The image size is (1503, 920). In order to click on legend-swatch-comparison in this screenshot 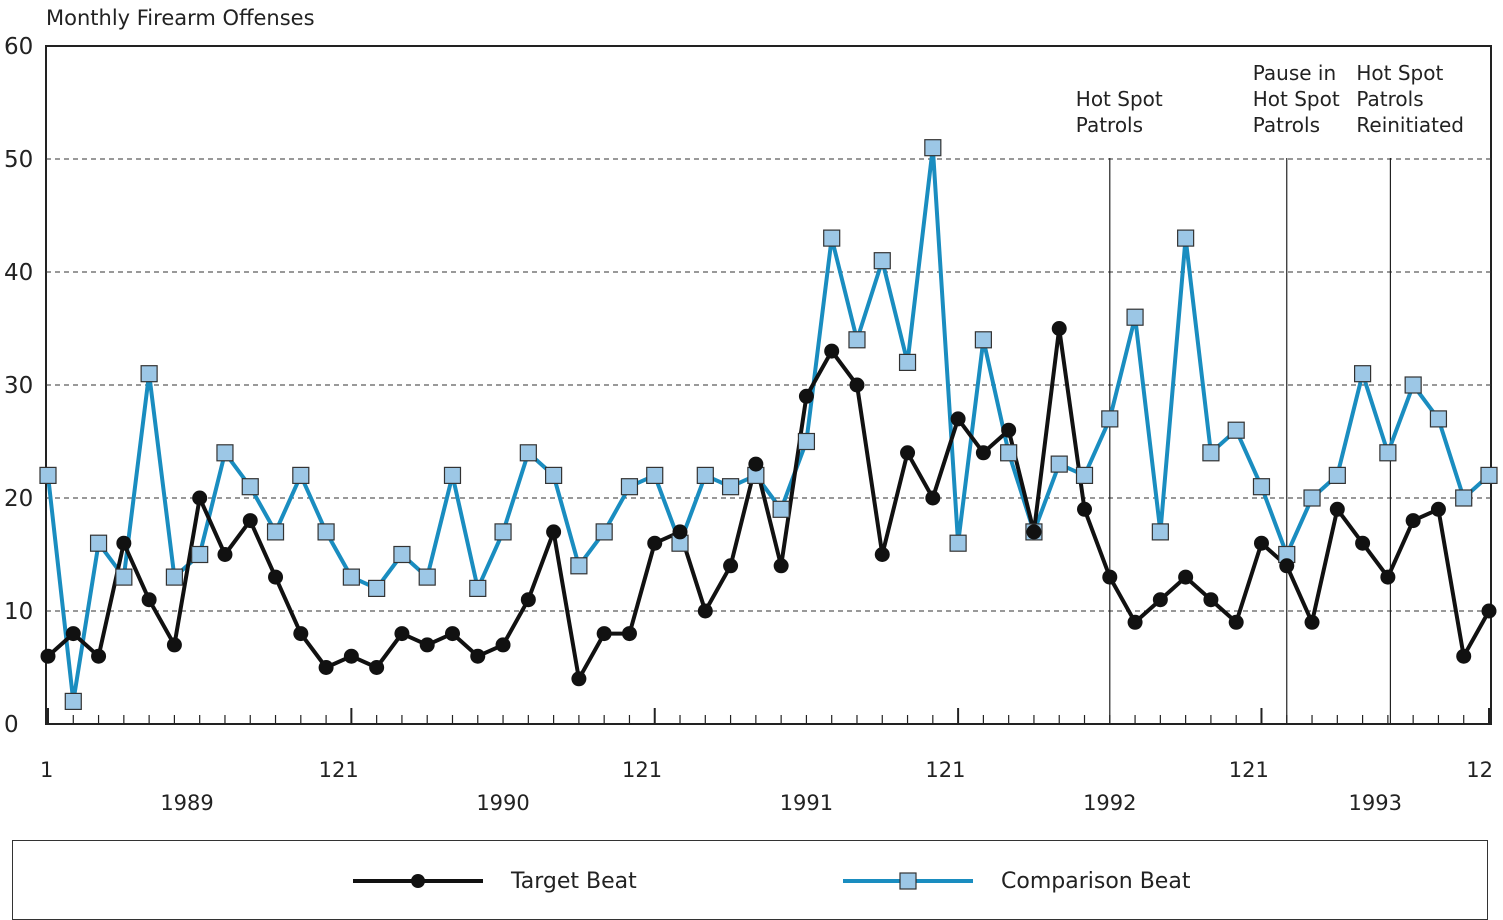, I will do `click(908, 881)`.